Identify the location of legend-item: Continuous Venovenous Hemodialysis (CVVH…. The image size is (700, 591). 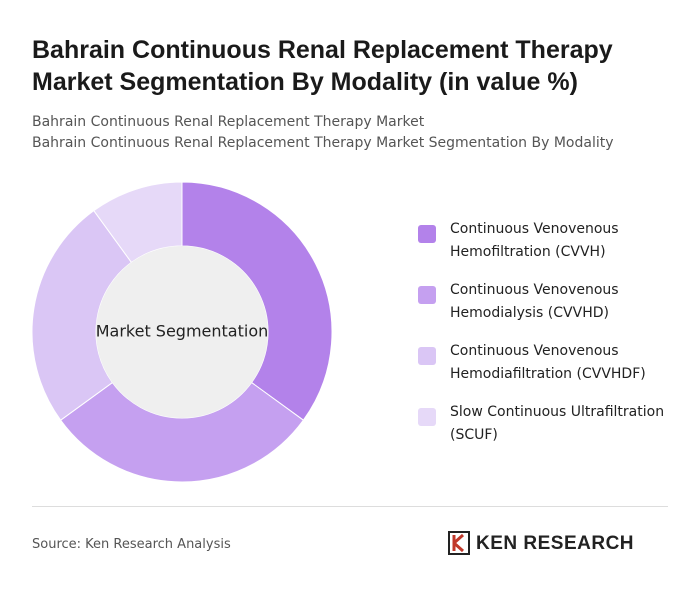
(553, 309).